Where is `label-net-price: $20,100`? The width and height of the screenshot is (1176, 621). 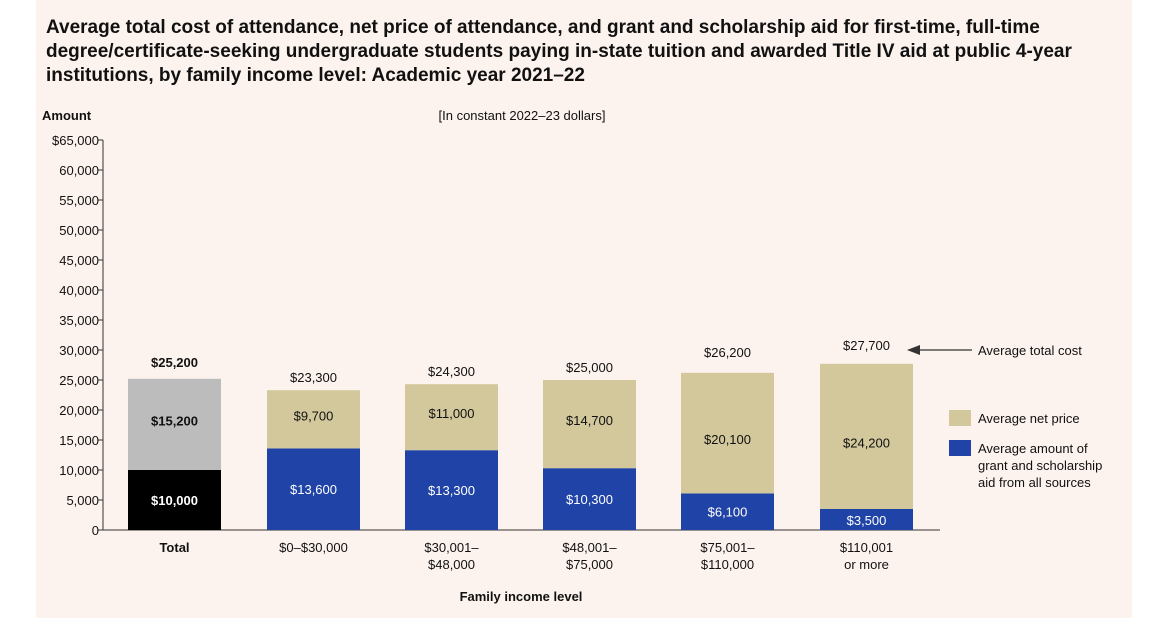
label-net-price: $20,100 is located at coordinates (727, 439).